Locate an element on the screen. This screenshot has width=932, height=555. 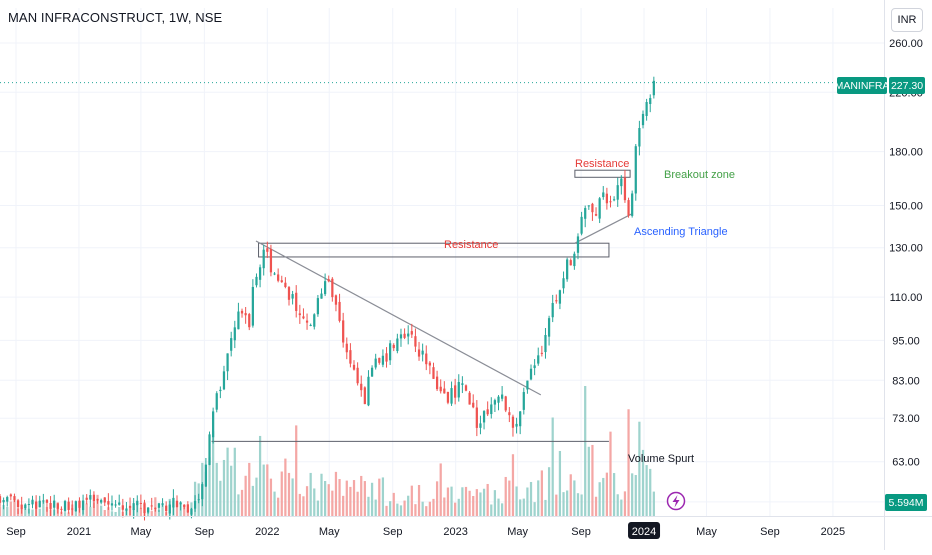
breakout-zone-label: Breakout zone is located at coordinates (699, 175).